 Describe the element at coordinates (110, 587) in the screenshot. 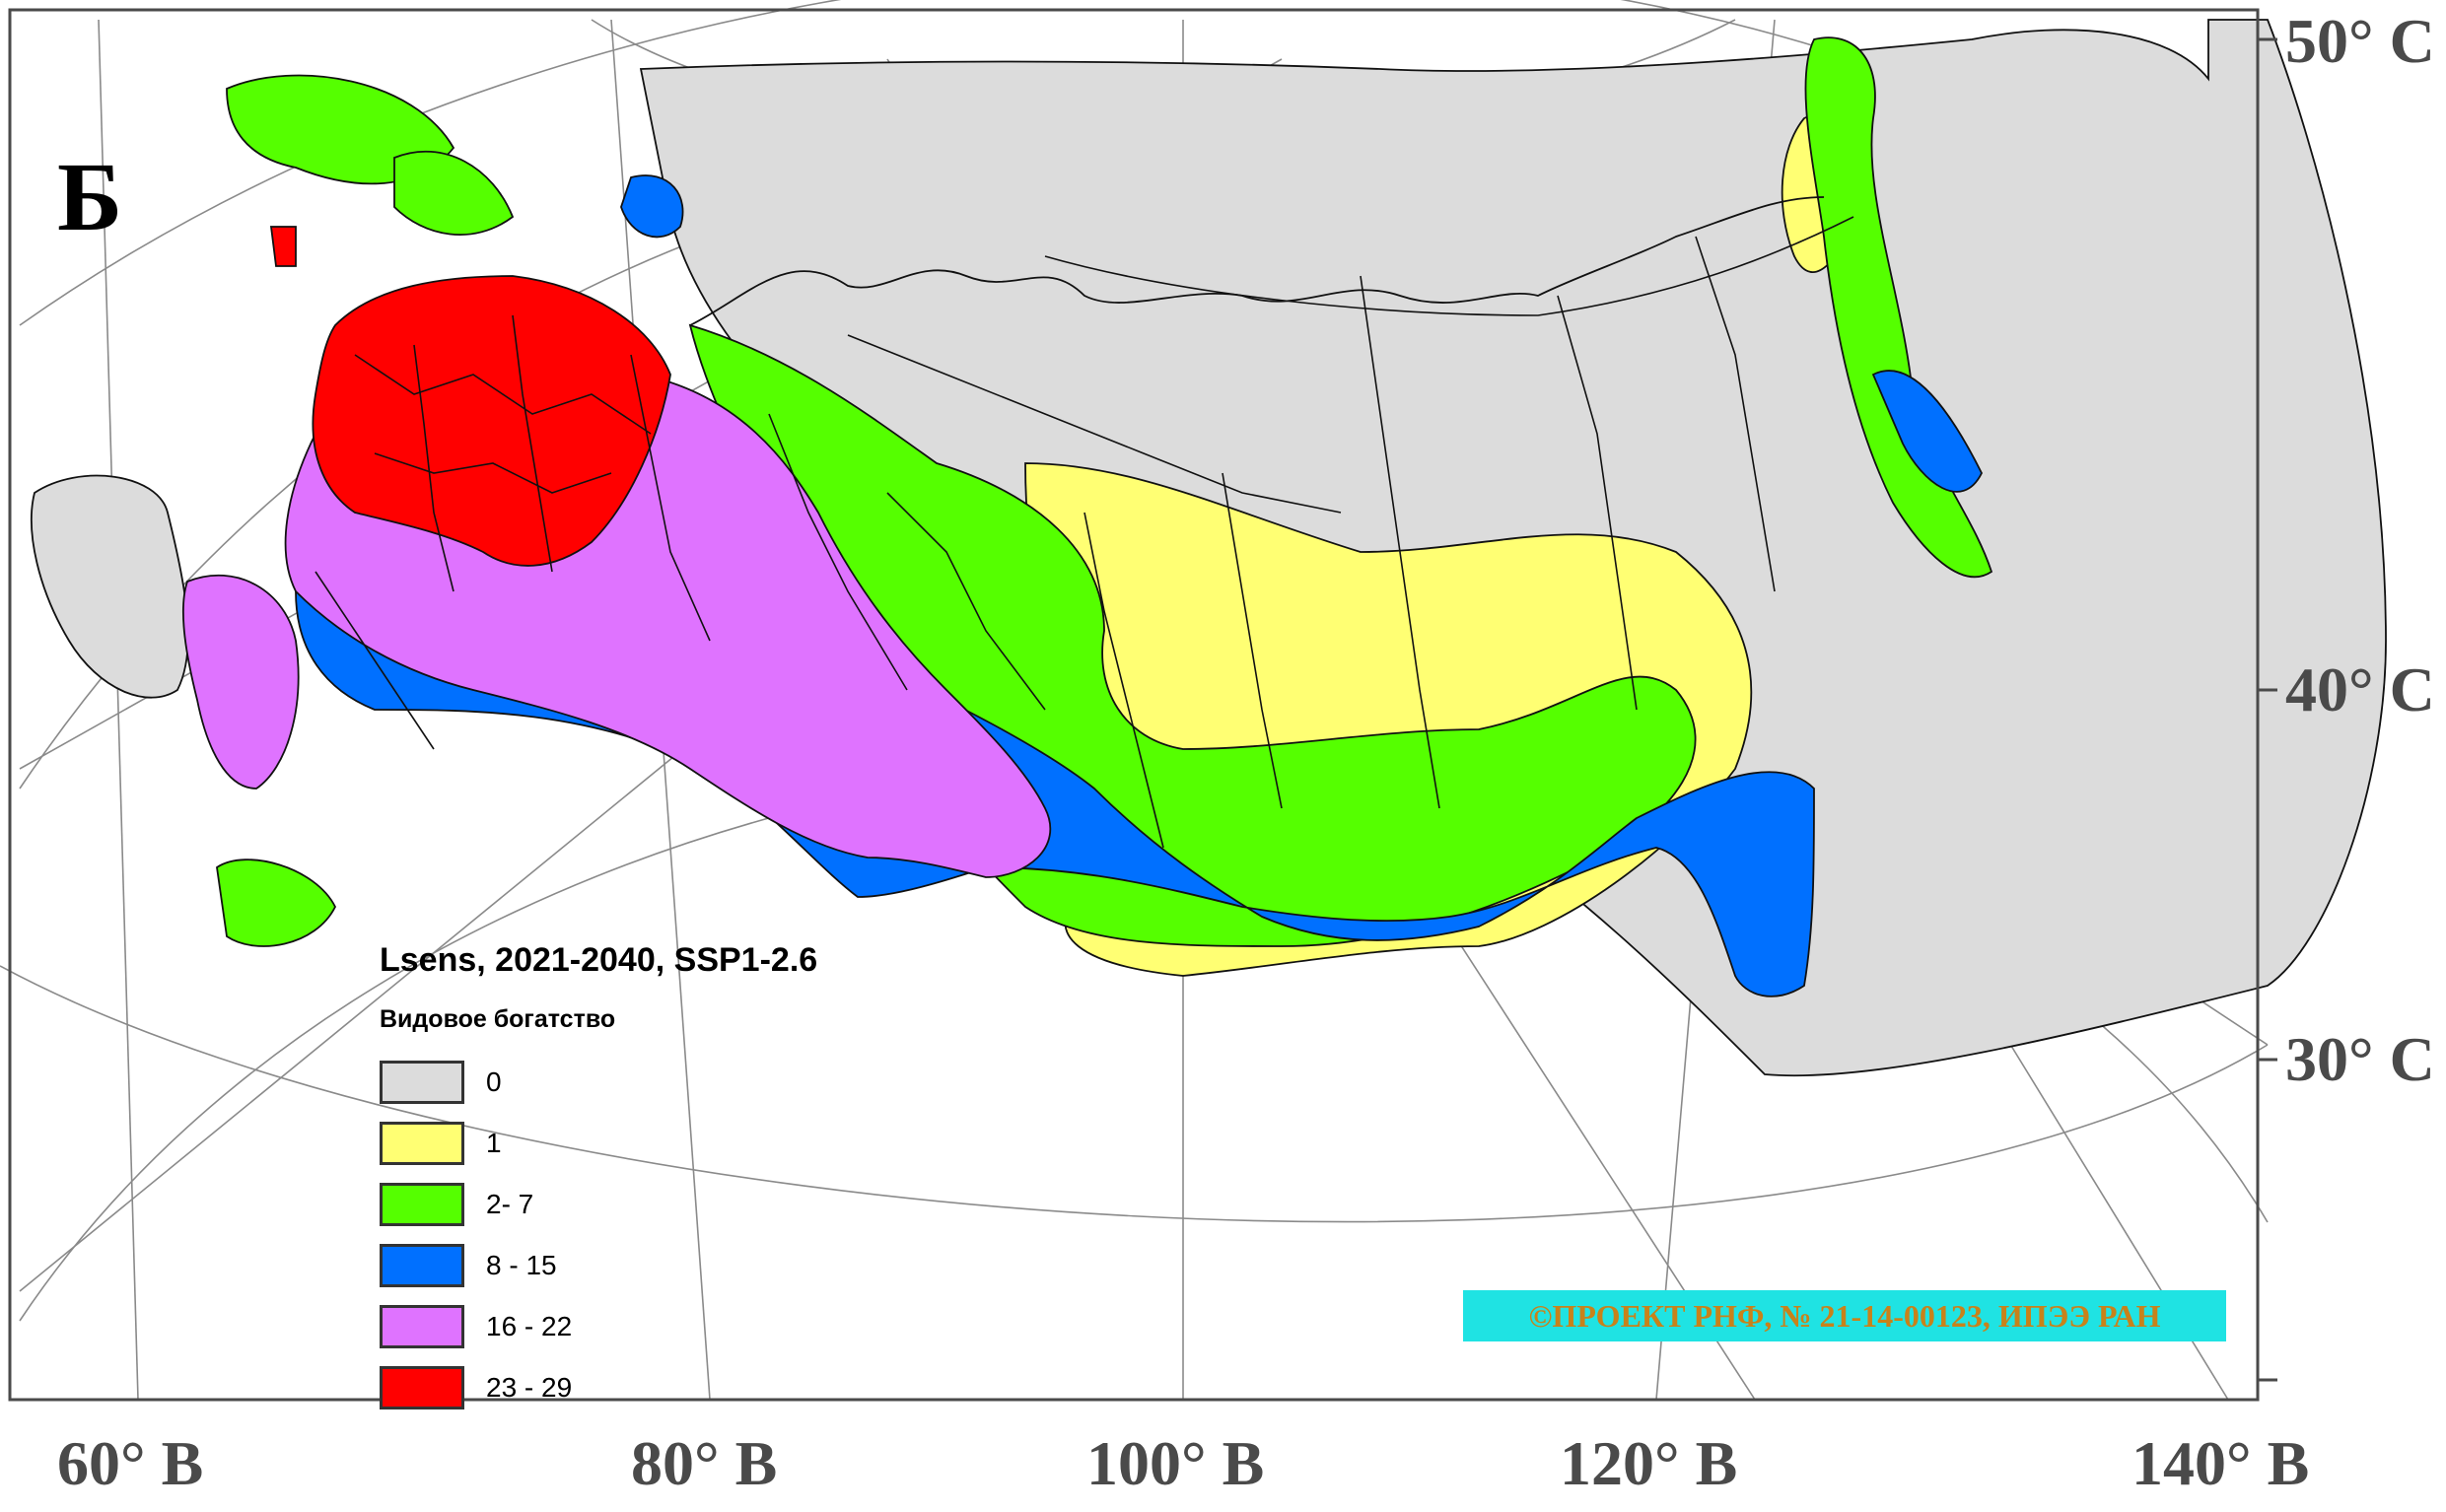

I see `region-richness-0-west` at that location.